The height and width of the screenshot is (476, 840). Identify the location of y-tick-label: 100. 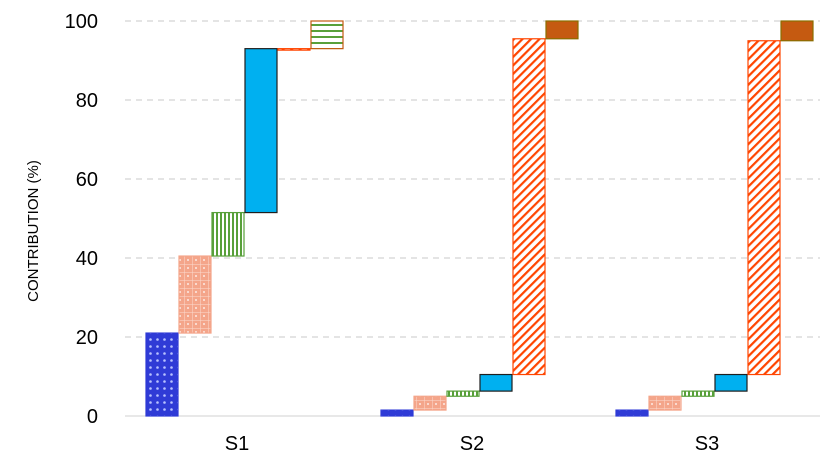
(81, 22).